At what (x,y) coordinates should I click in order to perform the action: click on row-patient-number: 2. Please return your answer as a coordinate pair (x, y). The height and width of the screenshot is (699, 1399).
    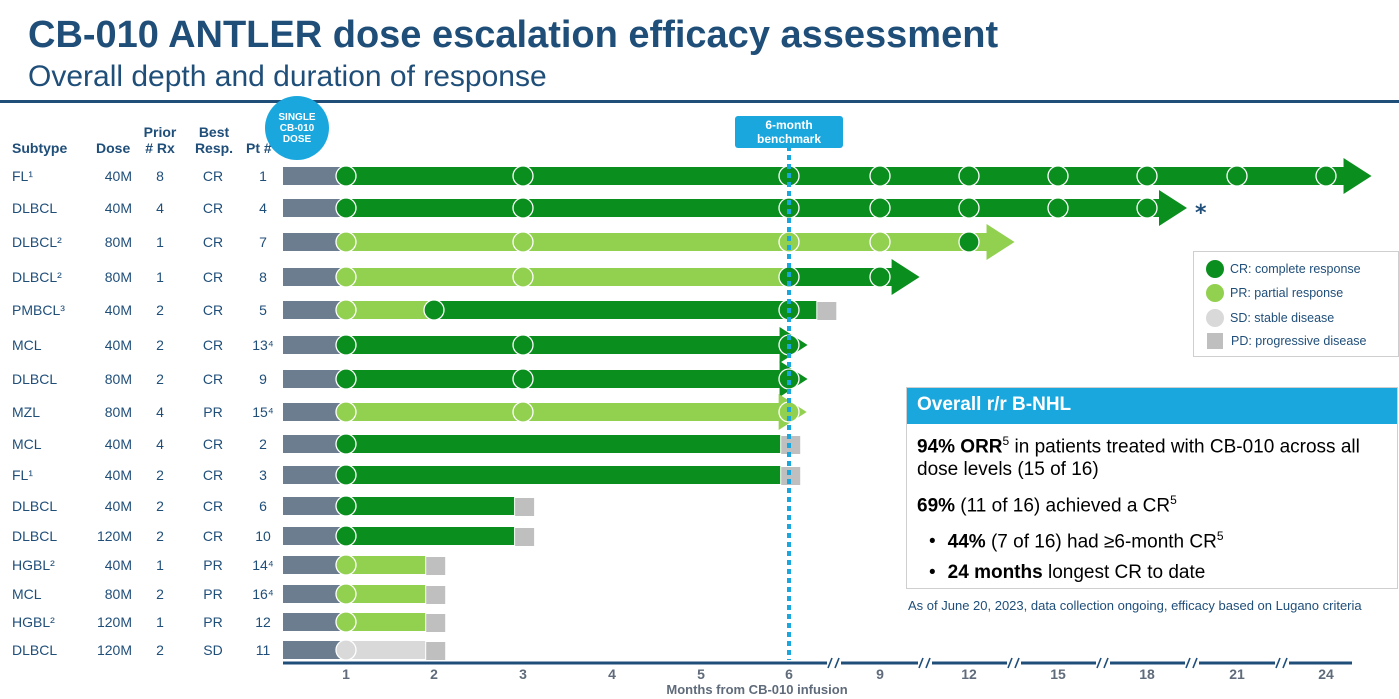
    Looking at the image, I should click on (263, 444).